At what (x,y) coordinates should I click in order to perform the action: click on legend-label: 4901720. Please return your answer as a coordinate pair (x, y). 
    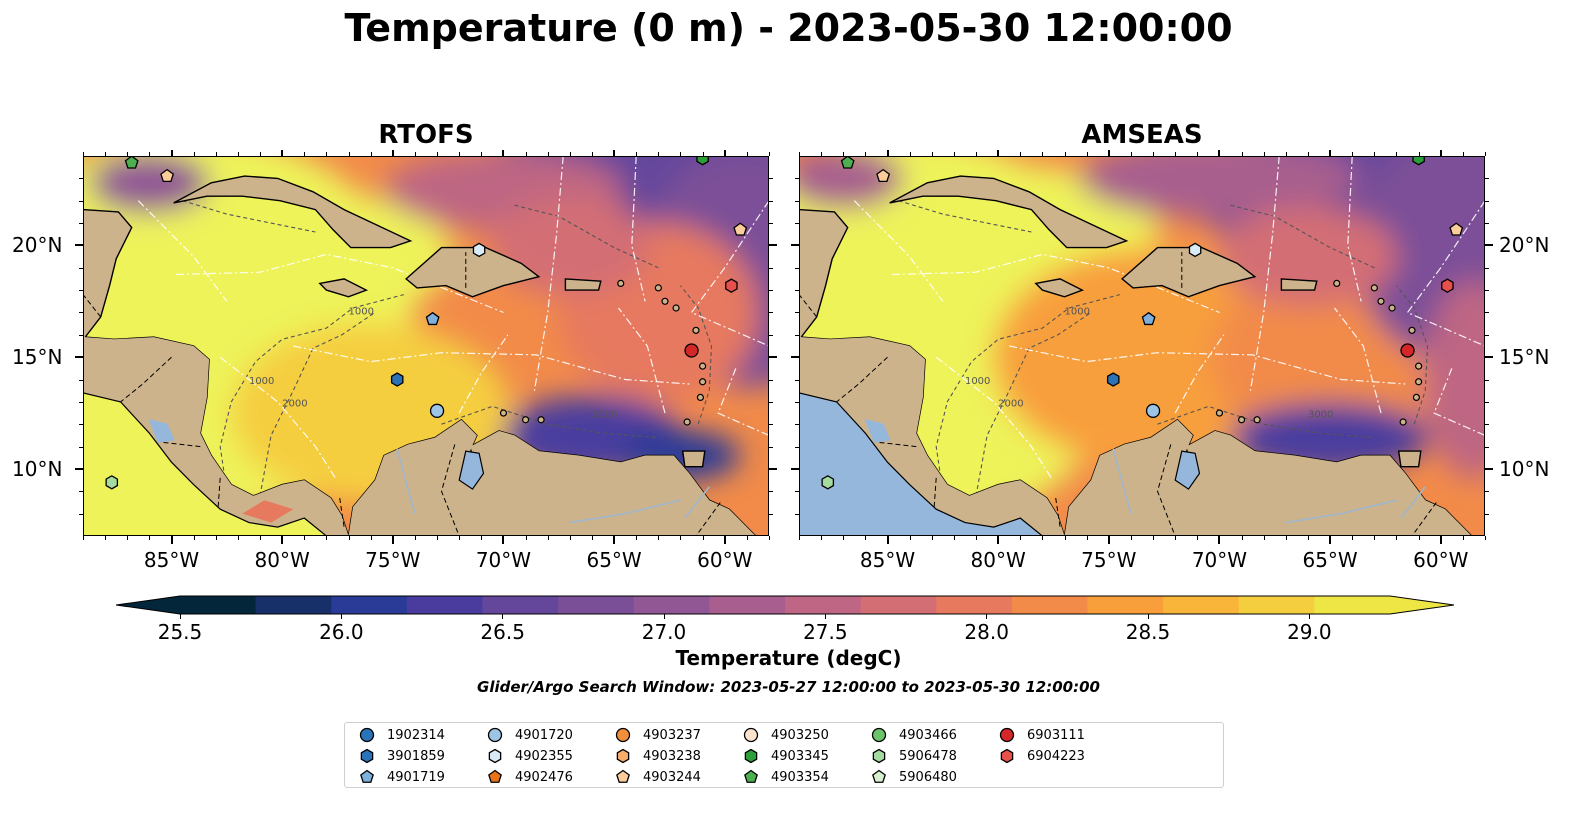
    Looking at the image, I should click on (544, 735).